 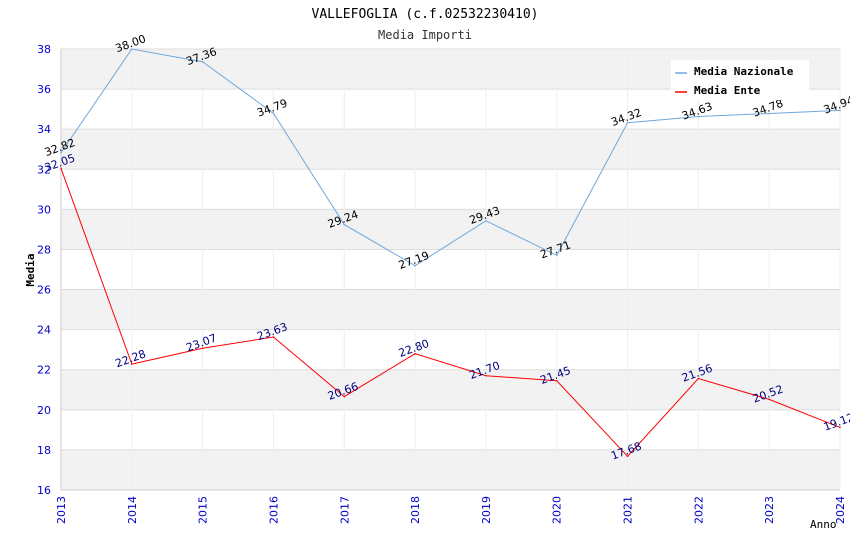 I want to click on x-tick-label: 2021, so click(x=628, y=510).